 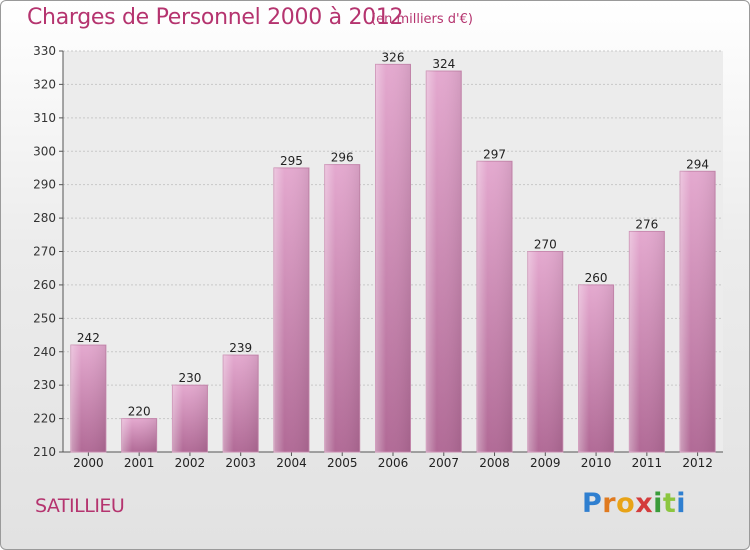 What do you see at coordinates (443, 64) in the screenshot?
I see `value-label: 324` at bounding box center [443, 64].